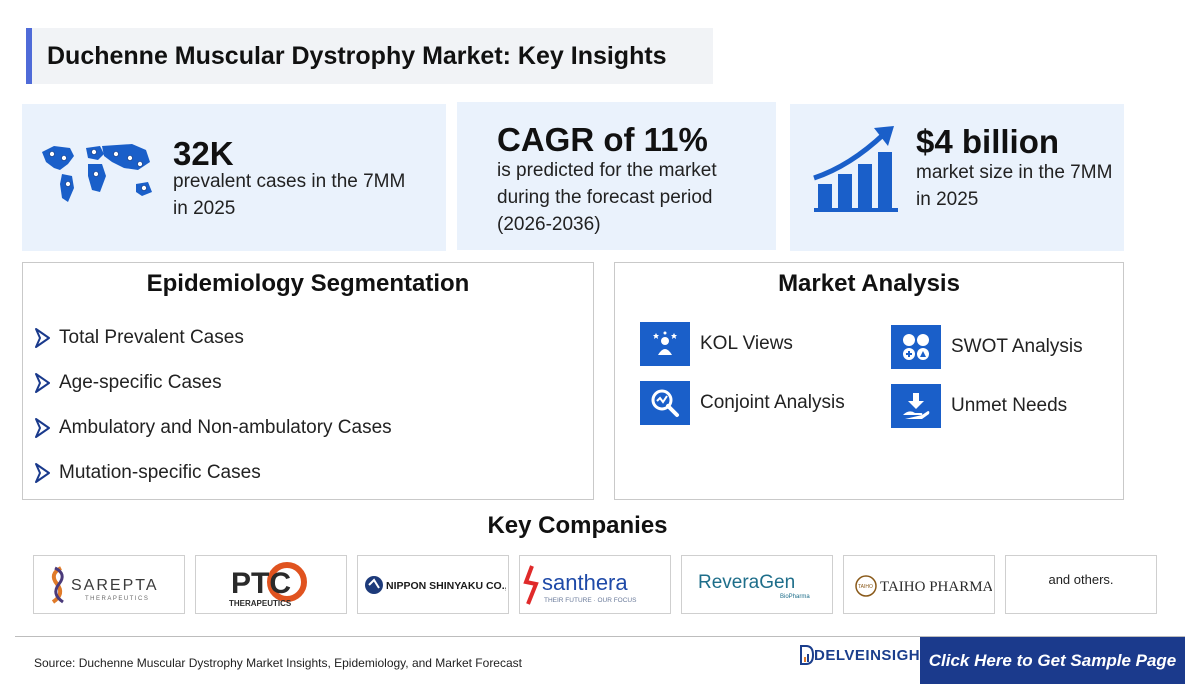 Image resolution: width=1200 pixels, height=690 pixels. Describe the element at coordinates (261, 583) in the screenshot. I see `svg-text: PTC` at that location.